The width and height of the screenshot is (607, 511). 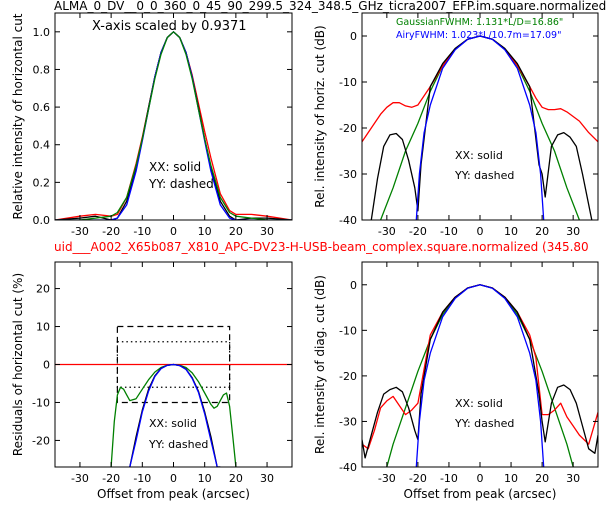 What do you see at coordinates (43, 327) in the screenshot?
I see `y-tick-label: 10` at bounding box center [43, 327].